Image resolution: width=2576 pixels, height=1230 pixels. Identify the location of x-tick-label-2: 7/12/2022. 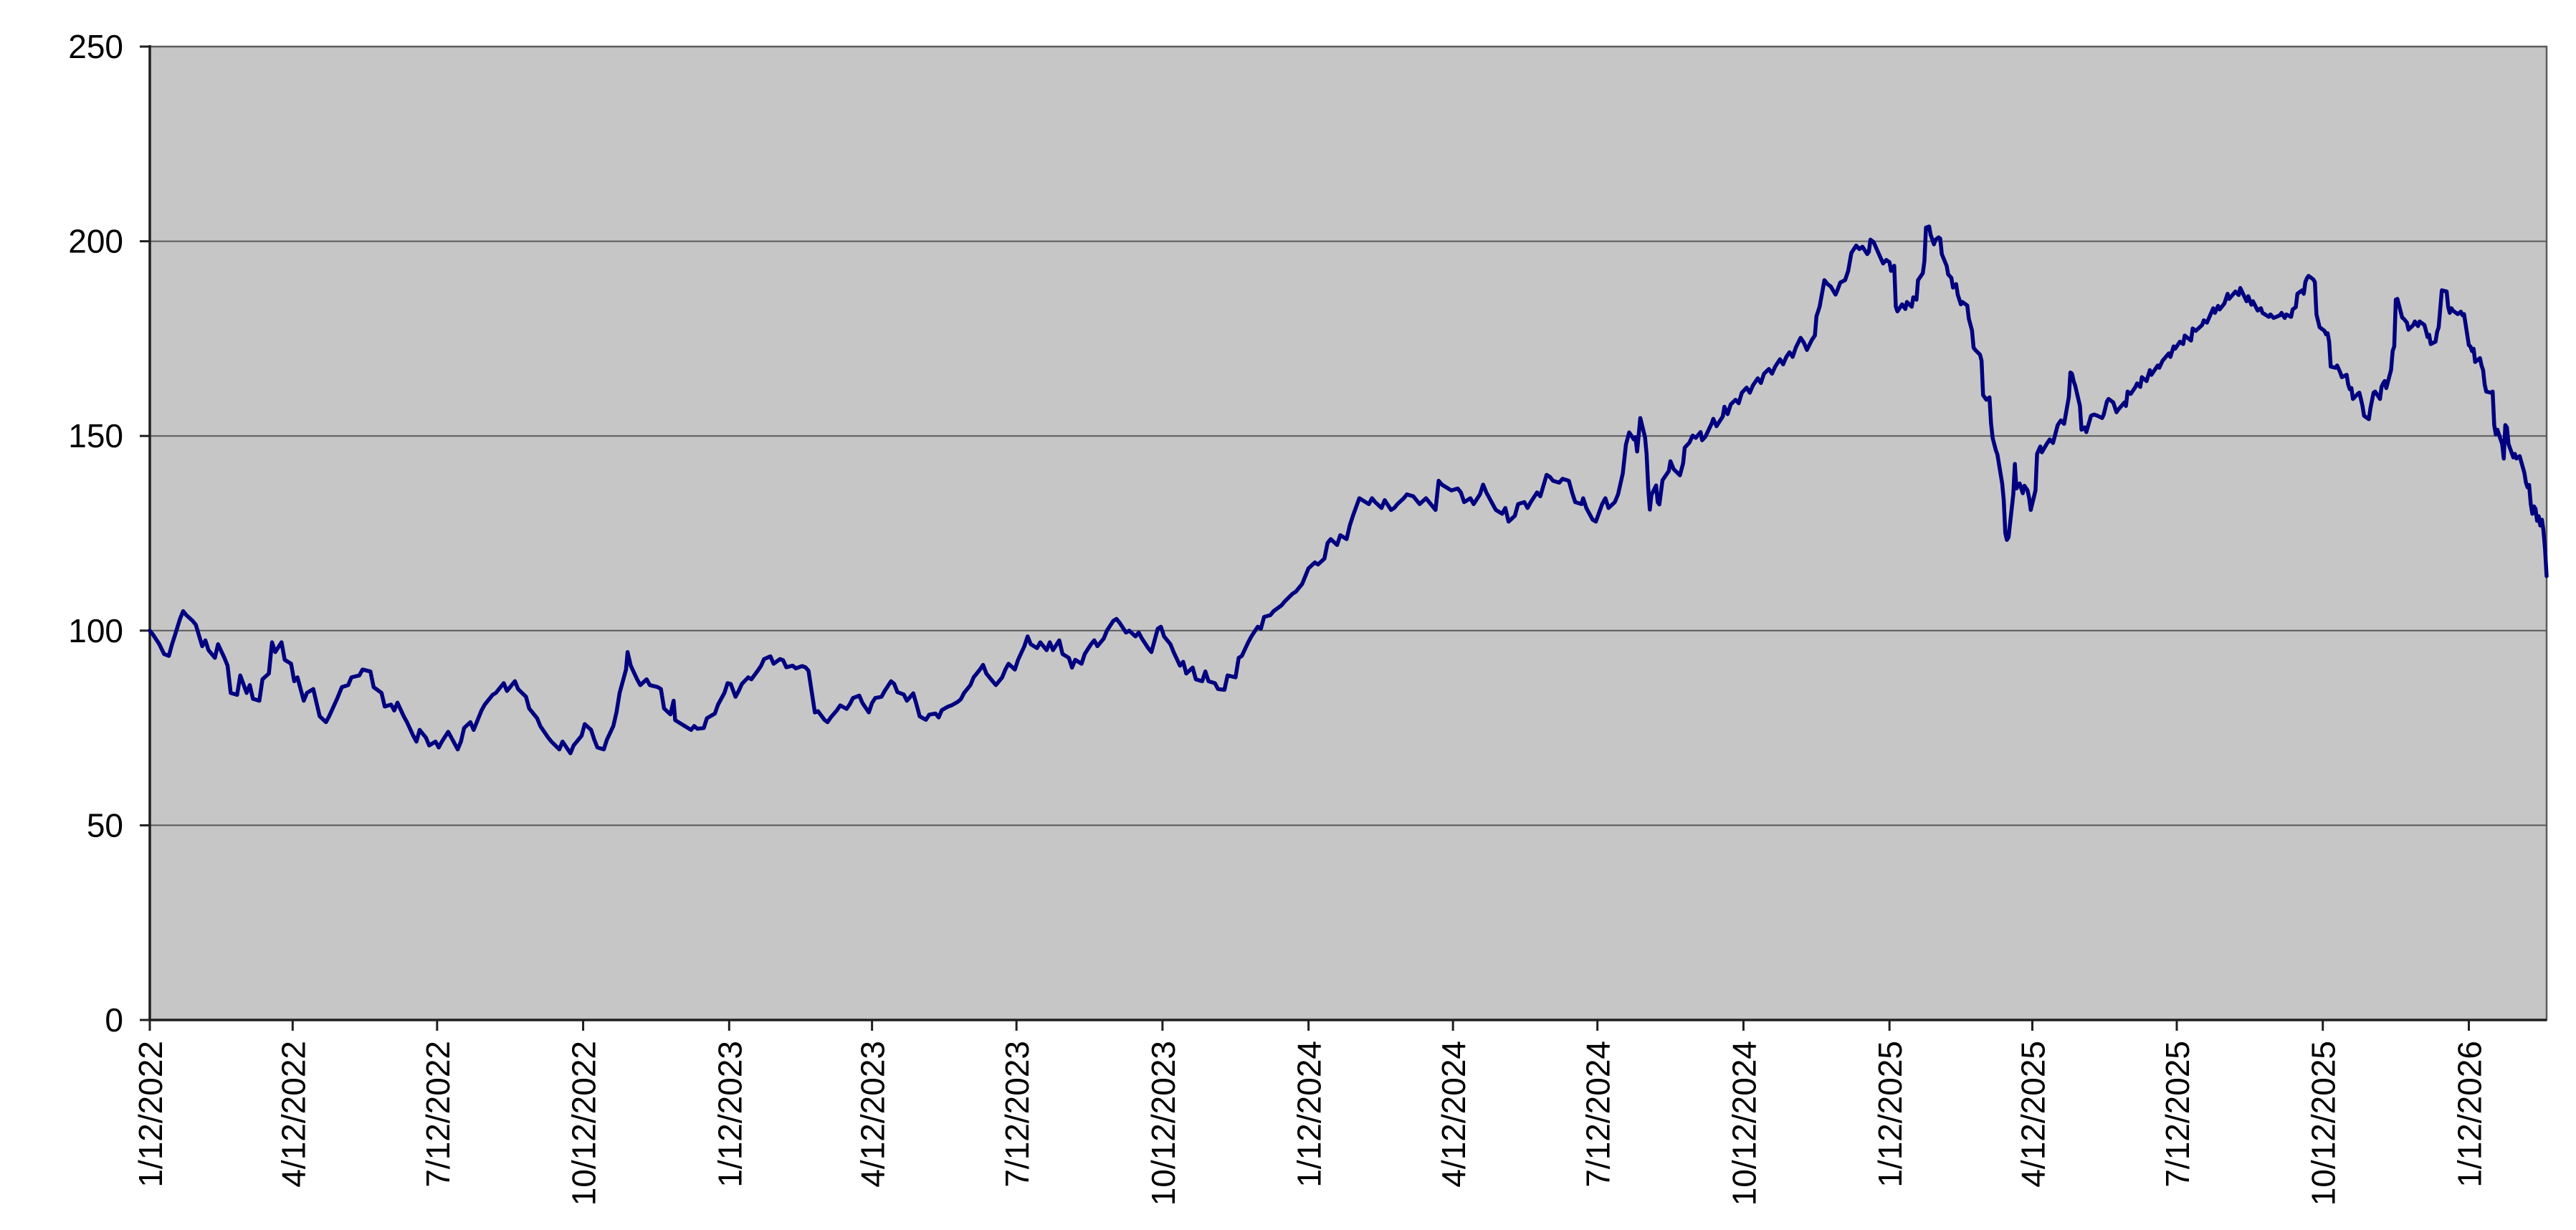
(438, 1114).